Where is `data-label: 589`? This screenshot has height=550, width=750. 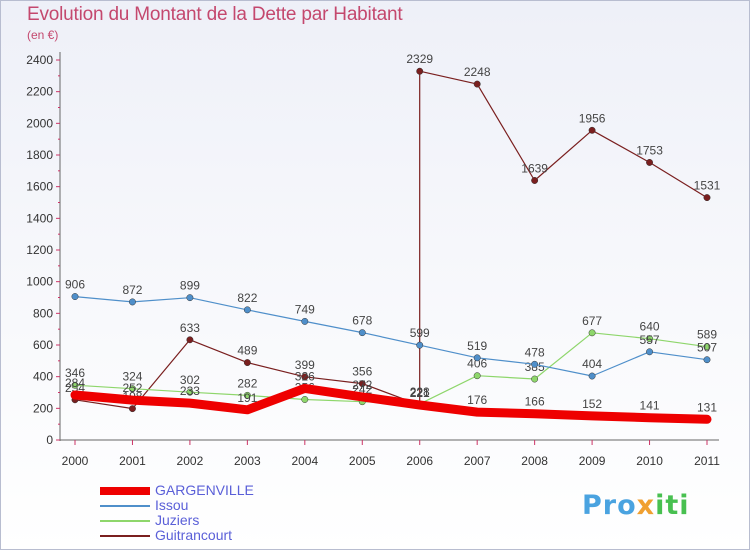 data-label: 589 is located at coordinates (707, 335).